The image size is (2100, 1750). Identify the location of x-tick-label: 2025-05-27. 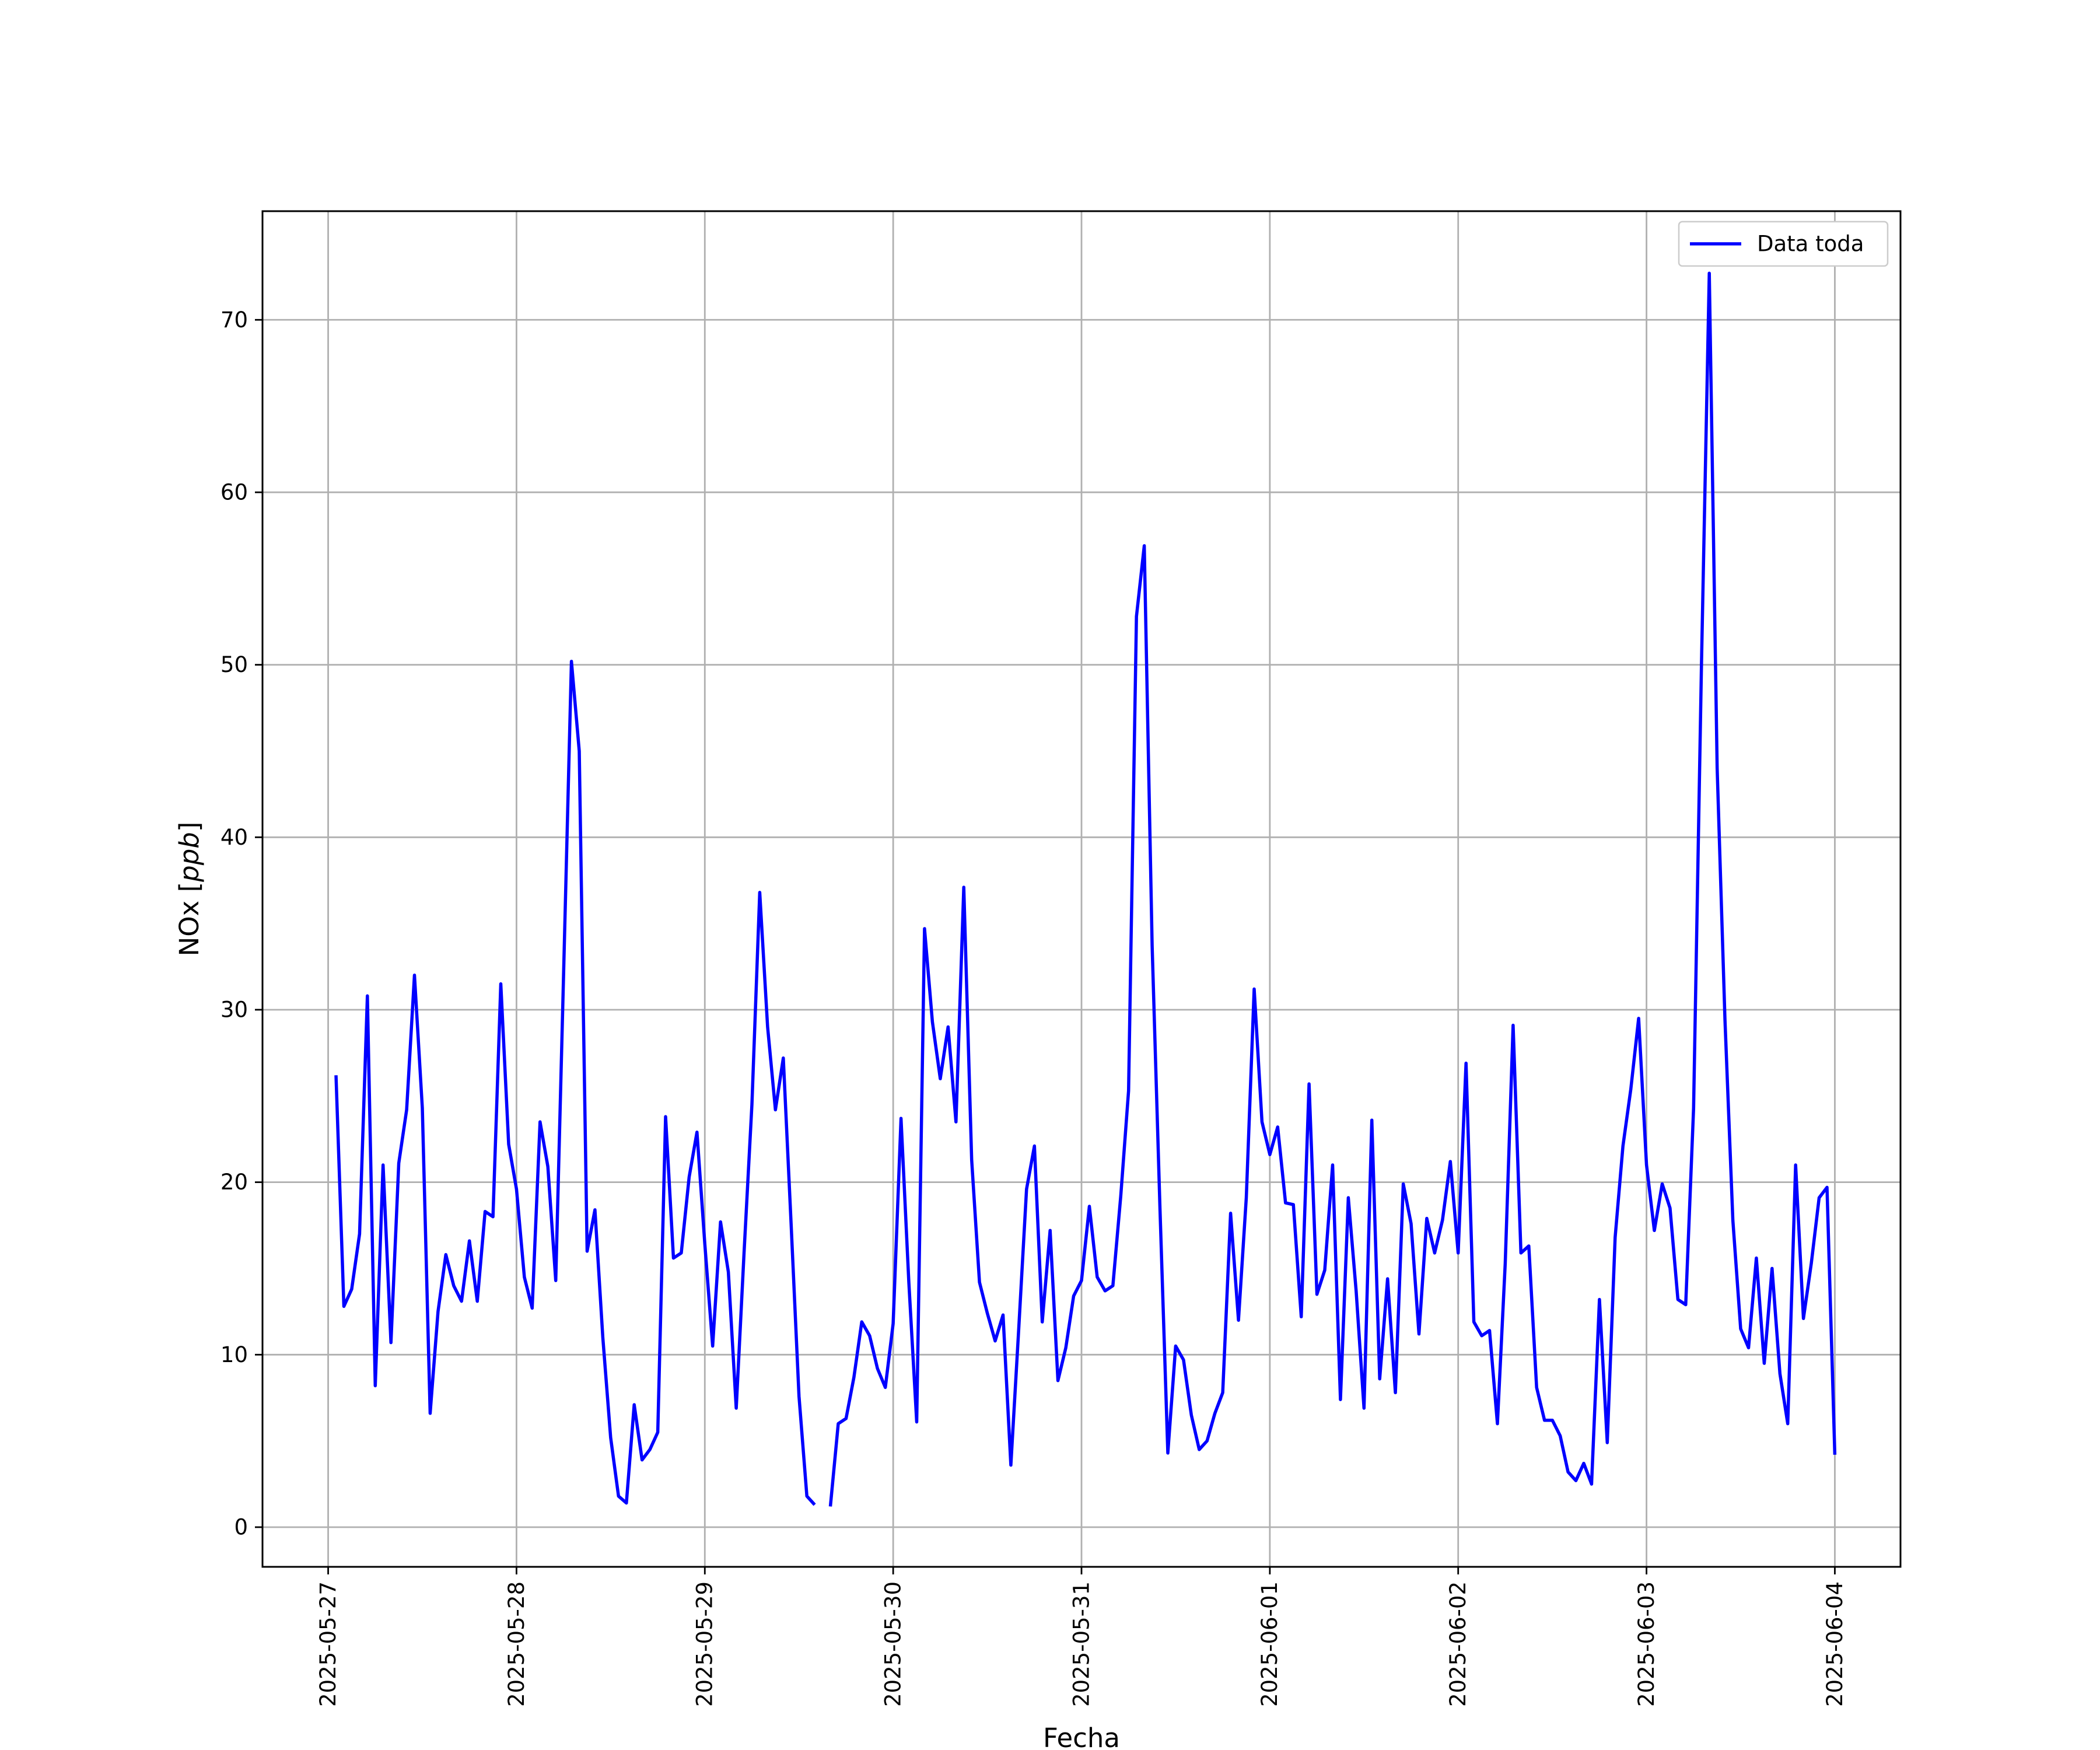
(328, 1644).